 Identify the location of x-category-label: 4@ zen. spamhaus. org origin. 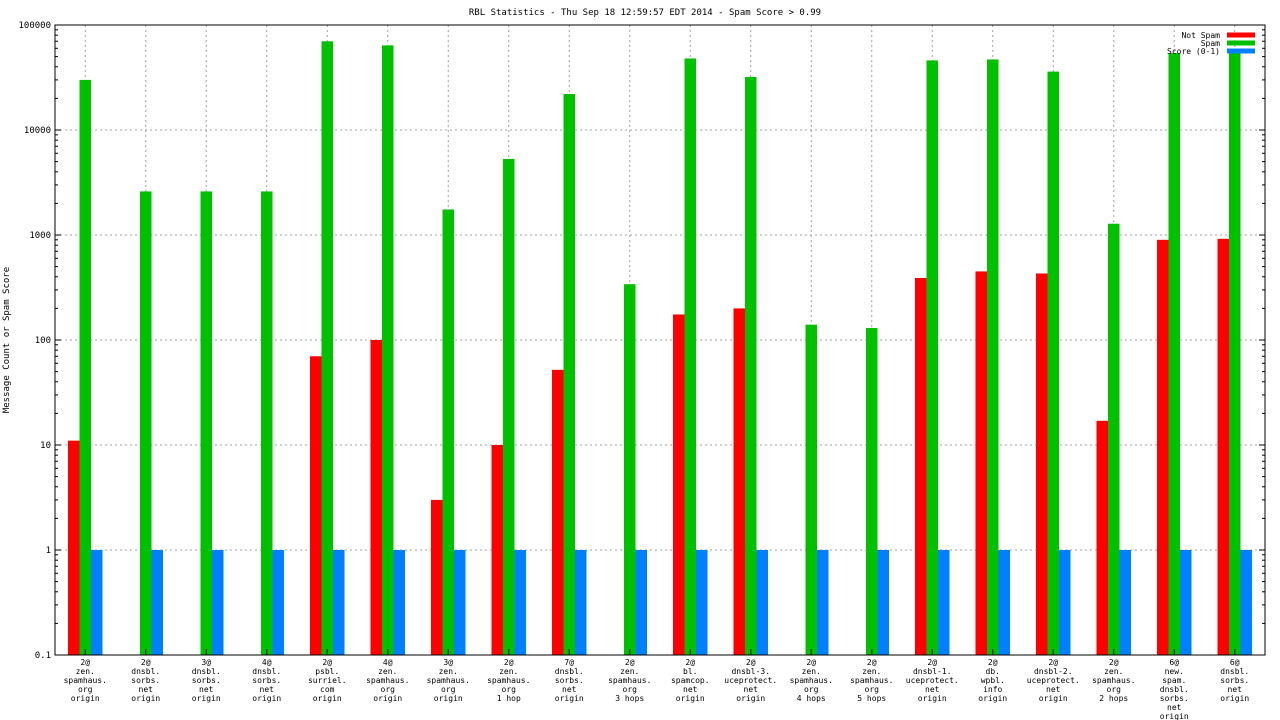
(387, 680).